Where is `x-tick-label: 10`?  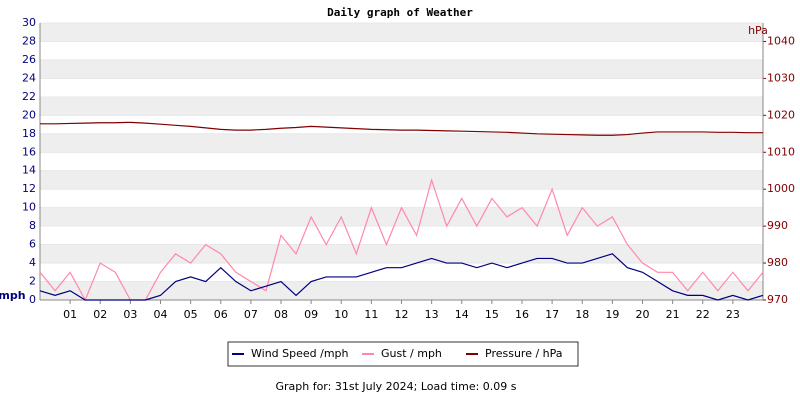 x-tick-label: 10 is located at coordinates (341, 314).